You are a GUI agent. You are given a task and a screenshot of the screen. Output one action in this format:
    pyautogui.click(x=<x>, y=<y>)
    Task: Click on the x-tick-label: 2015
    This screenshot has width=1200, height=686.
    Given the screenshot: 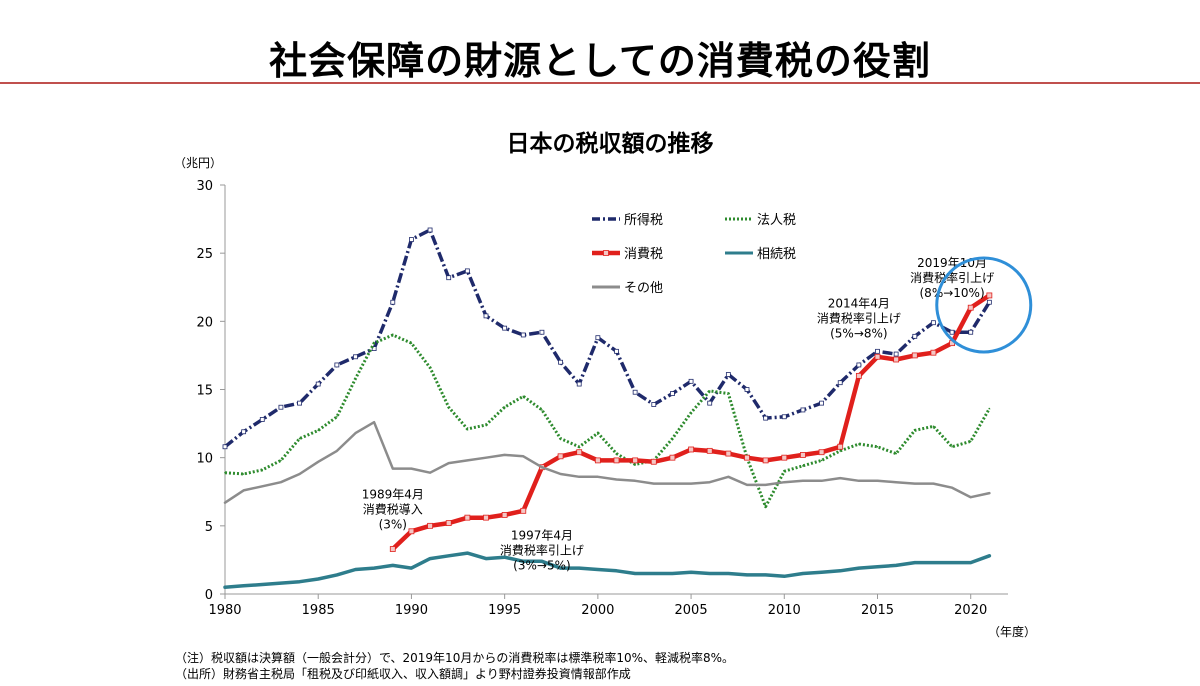 What is the action you would take?
    pyautogui.click(x=877, y=610)
    